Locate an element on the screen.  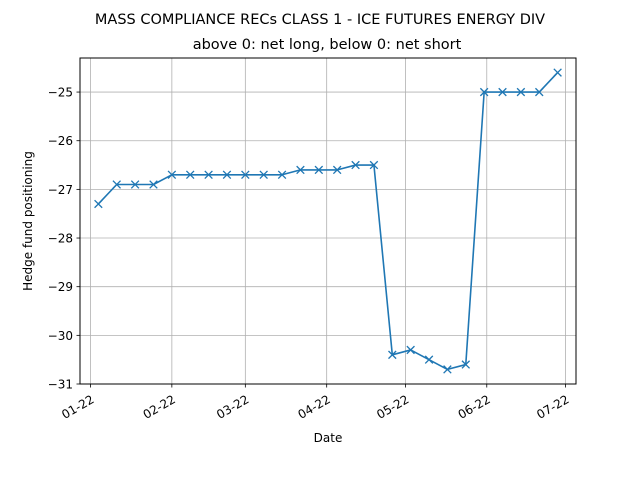
y-tick-label: −28 is located at coordinates (60, 239).